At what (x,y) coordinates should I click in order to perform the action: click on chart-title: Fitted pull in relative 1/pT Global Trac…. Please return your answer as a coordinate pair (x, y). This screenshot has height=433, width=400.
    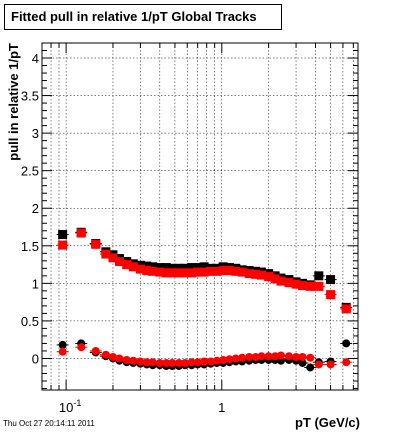
    Looking at the image, I should click on (143, 17).